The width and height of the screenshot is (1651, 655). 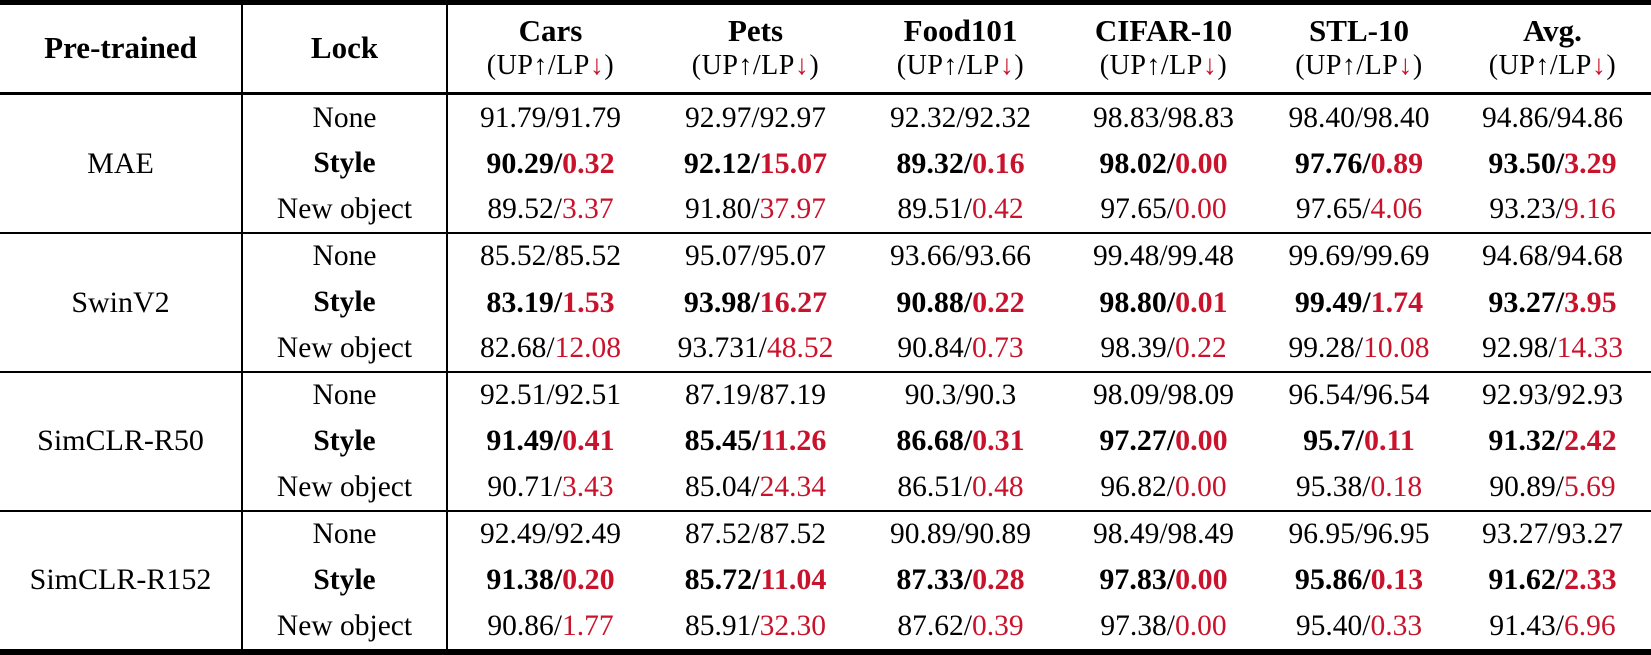 What do you see at coordinates (755, 442) in the screenshot?
I see `metric-cell: 85.45/11.26` at bounding box center [755, 442].